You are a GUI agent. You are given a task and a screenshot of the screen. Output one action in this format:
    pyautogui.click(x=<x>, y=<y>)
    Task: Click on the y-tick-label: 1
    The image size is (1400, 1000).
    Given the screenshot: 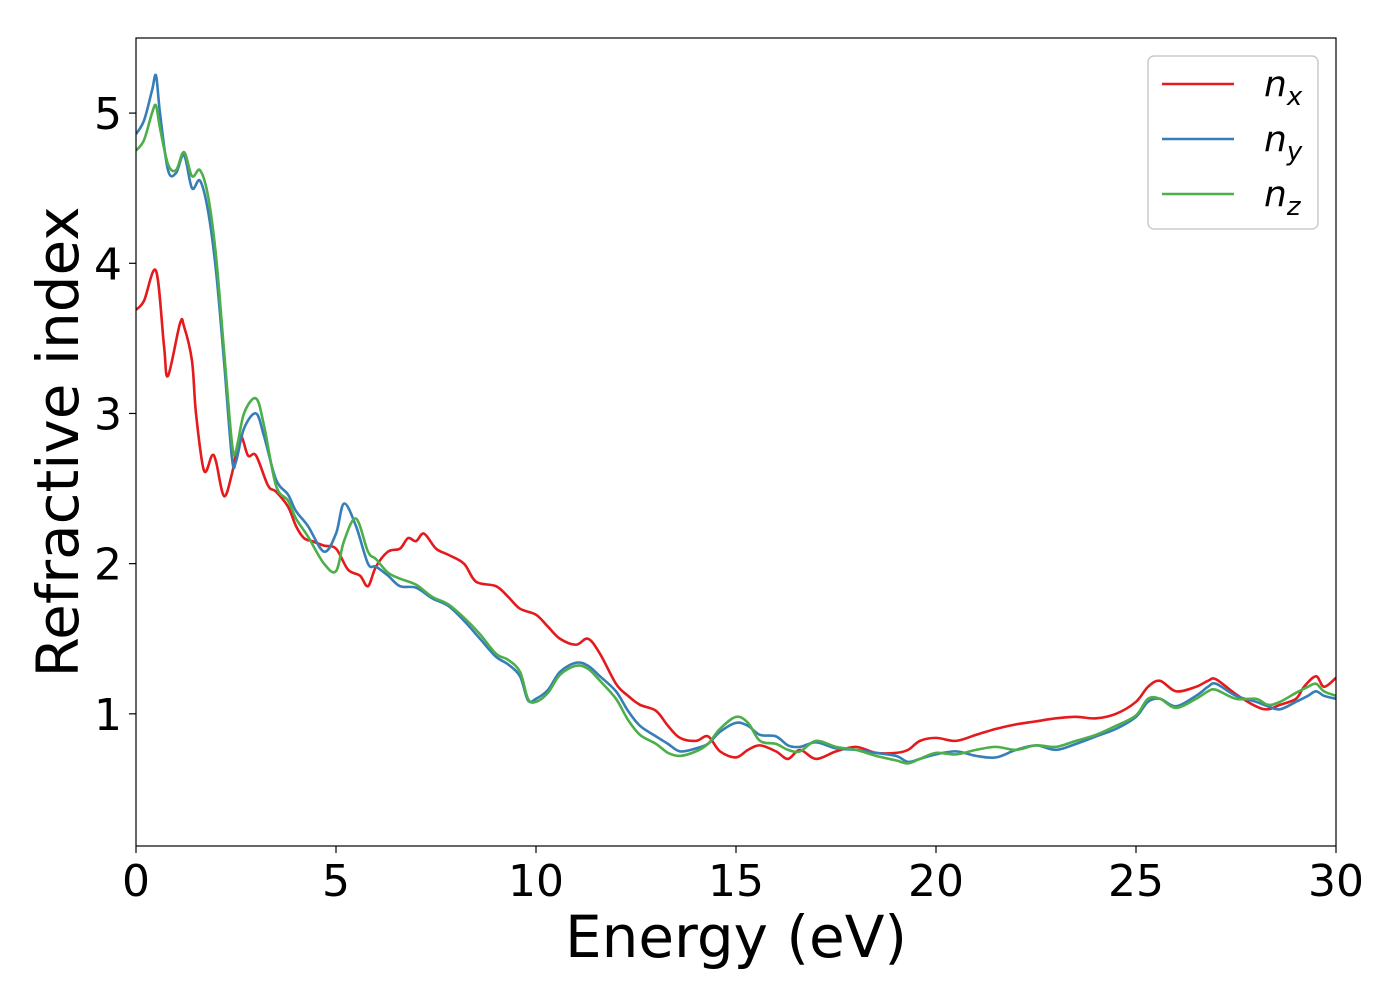 What is the action you would take?
    pyautogui.click(x=108, y=715)
    